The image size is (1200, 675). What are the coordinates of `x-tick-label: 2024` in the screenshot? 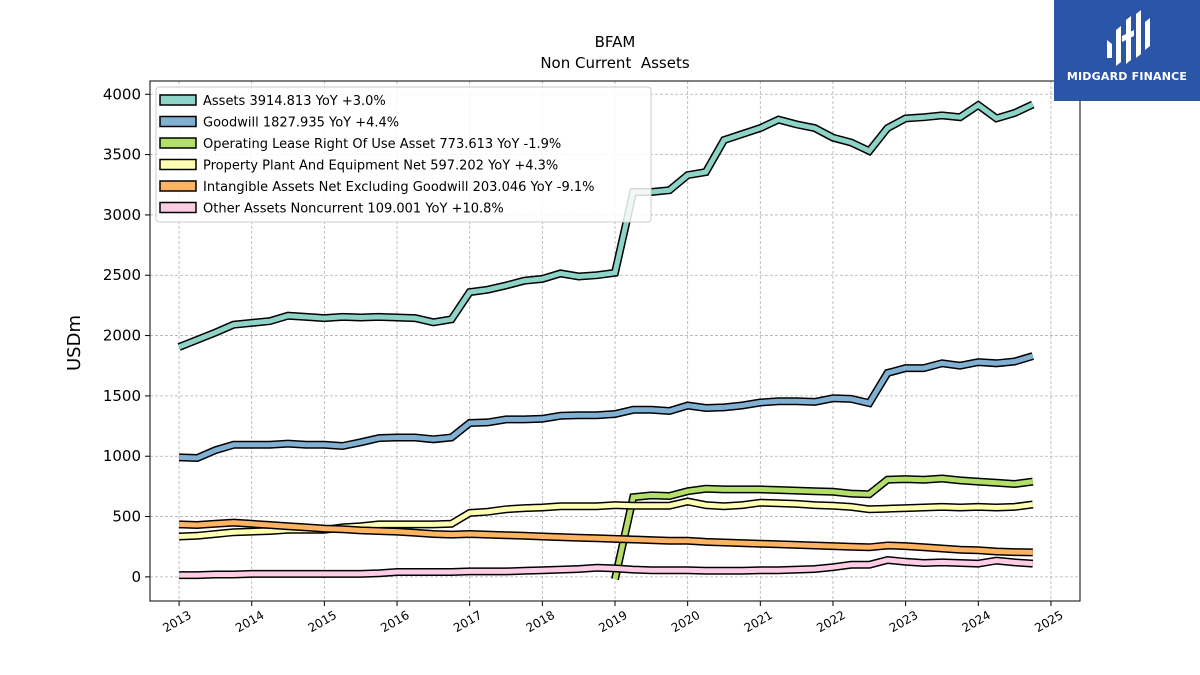 It's located at (976, 621).